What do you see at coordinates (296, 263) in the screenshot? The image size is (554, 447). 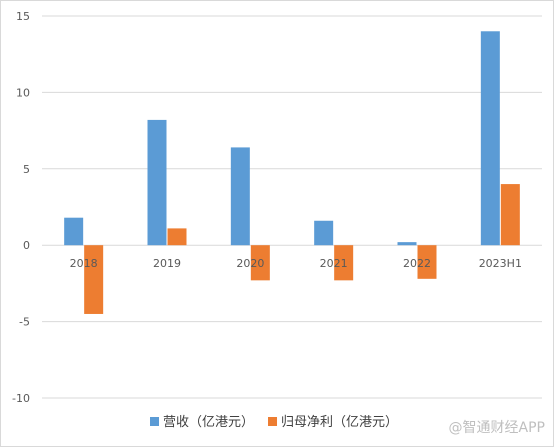 I see `x-axis-ticks: 2018 2019 2020 2021 2022 2023H1` at bounding box center [296, 263].